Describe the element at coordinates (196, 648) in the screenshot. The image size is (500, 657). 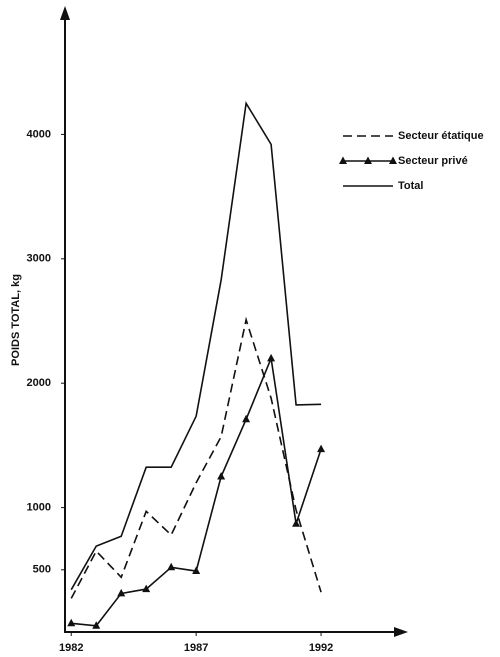
I see `x-tick-label: 1987` at that location.